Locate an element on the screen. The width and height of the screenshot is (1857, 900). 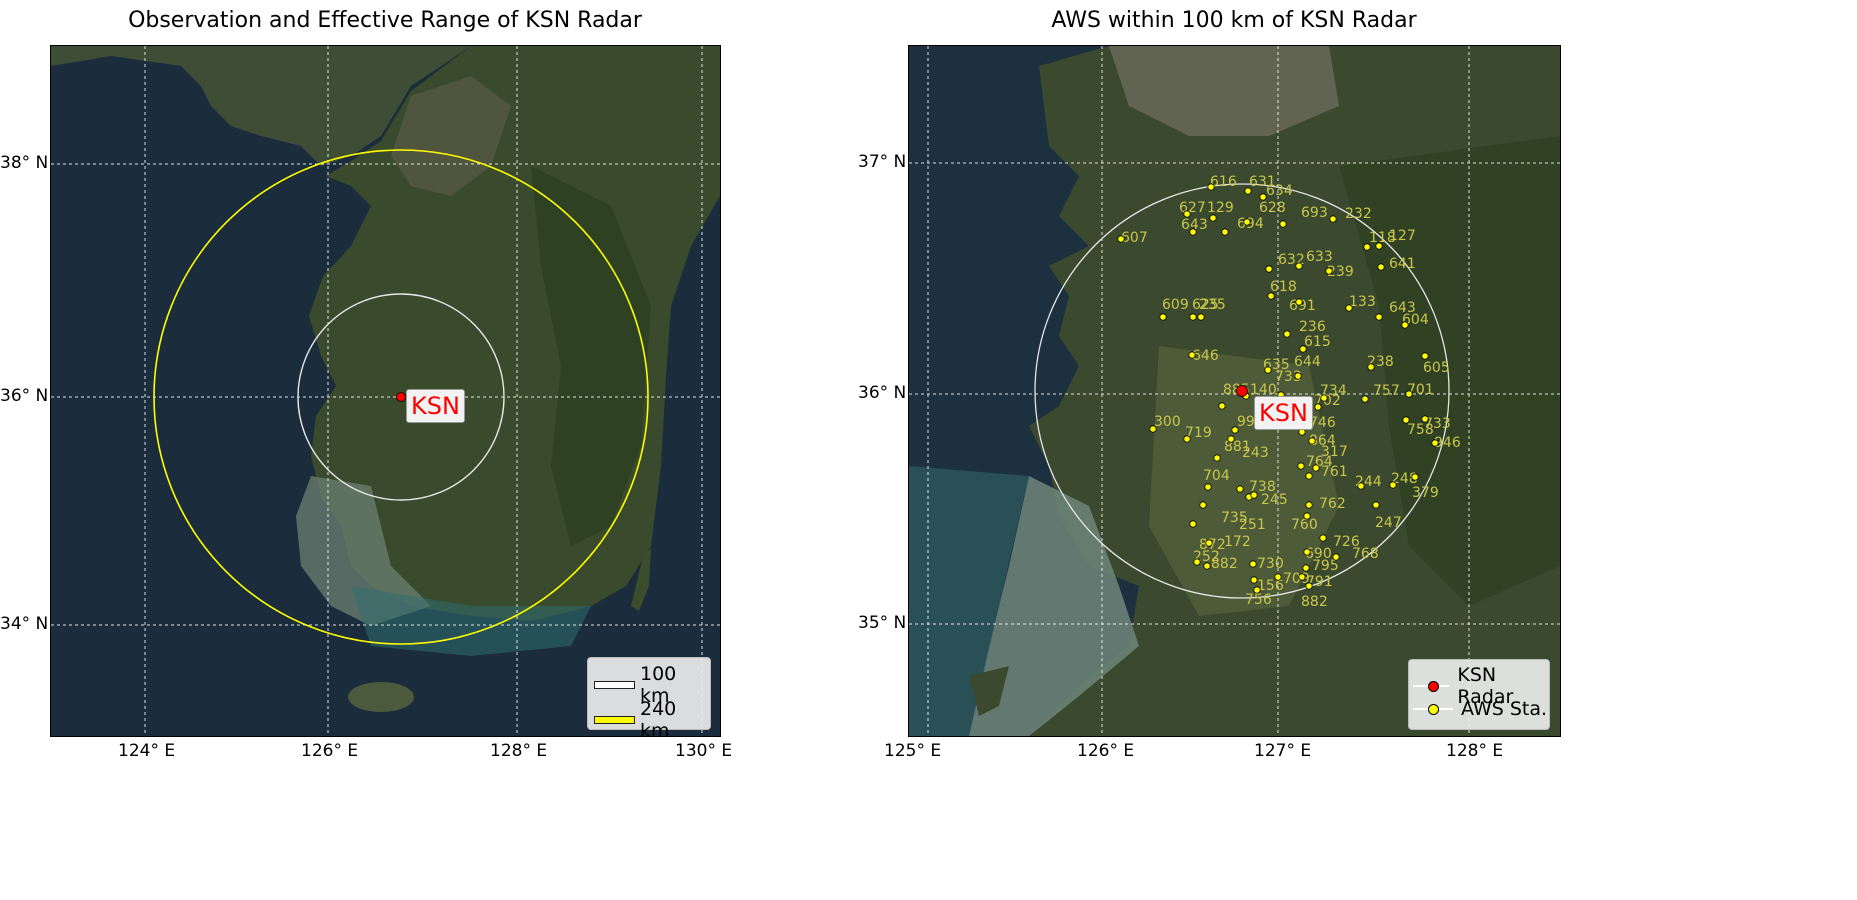
tidal-flats is located at coordinates (1054, 606).